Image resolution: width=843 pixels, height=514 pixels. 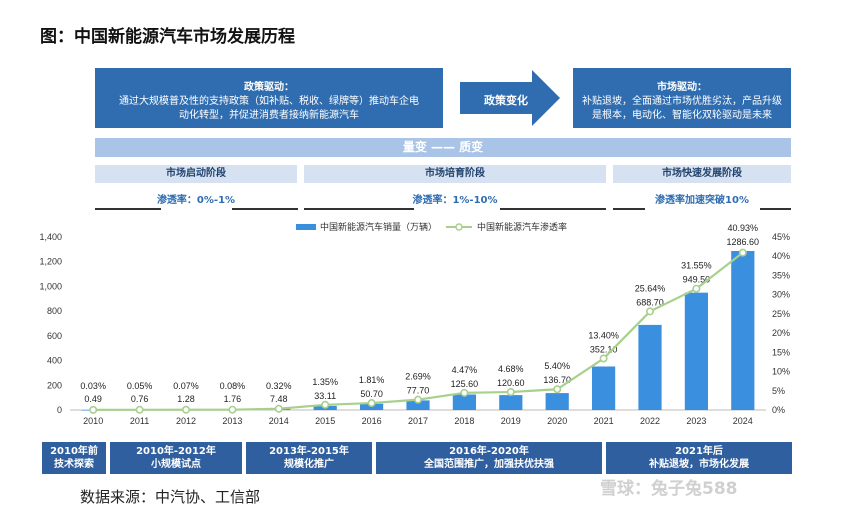 I want to click on footer-phase-desc: 技术探索, so click(x=74, y=464).